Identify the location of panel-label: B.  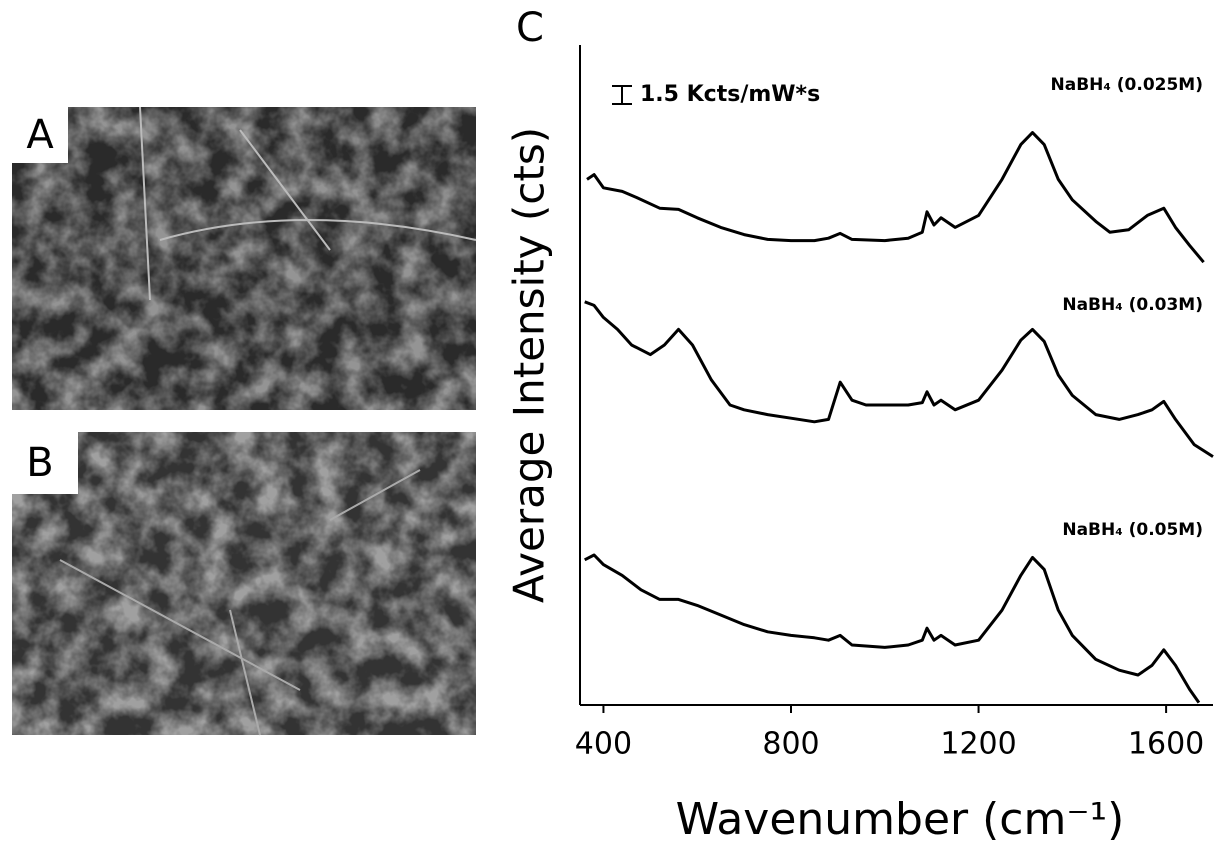
(39, 463).